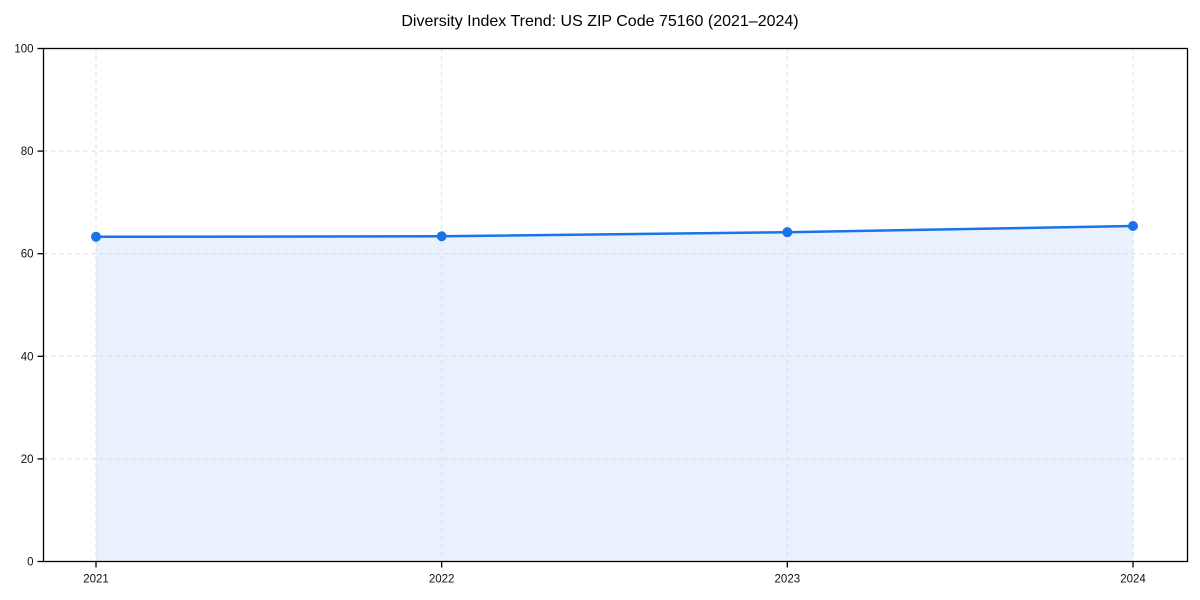 This screenshot has height=600, width=1200. Describe the element at coordinates (614, 231) in the screenshot. I see `trend-line` at that location.